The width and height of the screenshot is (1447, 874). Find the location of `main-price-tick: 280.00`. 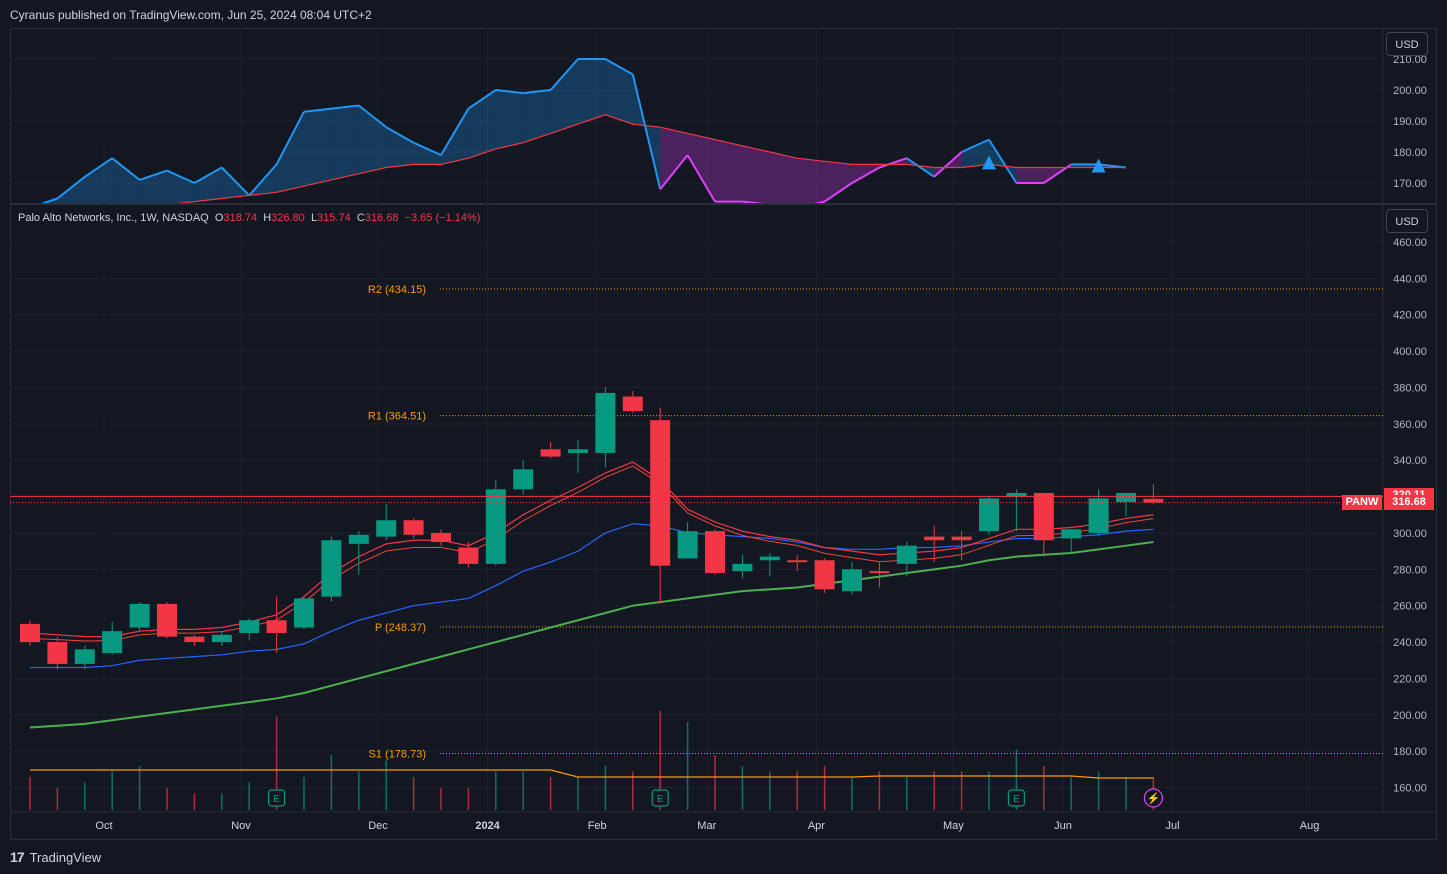

main-price-tick: 280.00 is located at coordinates (1410, 570).